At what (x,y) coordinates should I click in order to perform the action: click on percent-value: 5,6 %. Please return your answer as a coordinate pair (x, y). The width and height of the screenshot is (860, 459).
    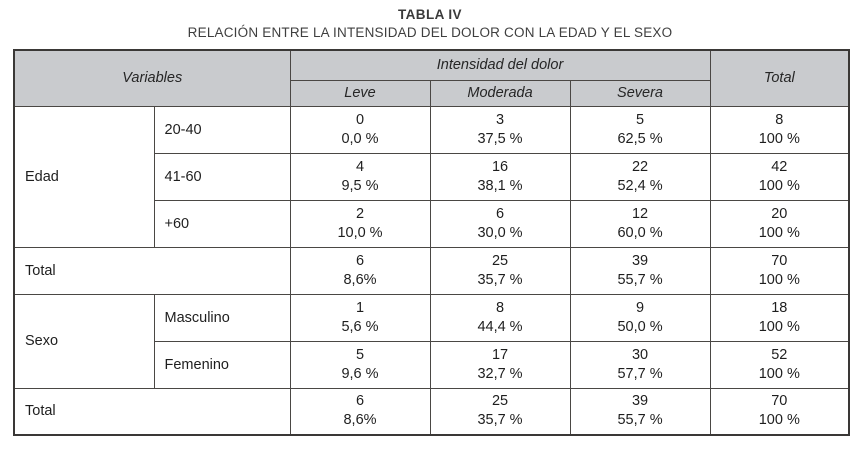
    Looking at the image, I should click on (360, 326).